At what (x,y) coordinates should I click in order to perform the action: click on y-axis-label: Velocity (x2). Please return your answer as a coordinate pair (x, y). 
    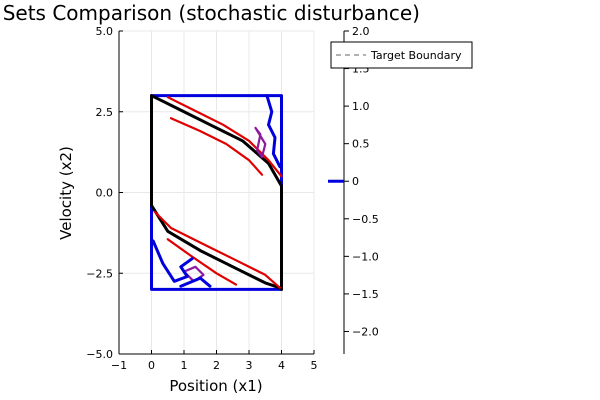
    Looking at the image, I should click on (66, 193).